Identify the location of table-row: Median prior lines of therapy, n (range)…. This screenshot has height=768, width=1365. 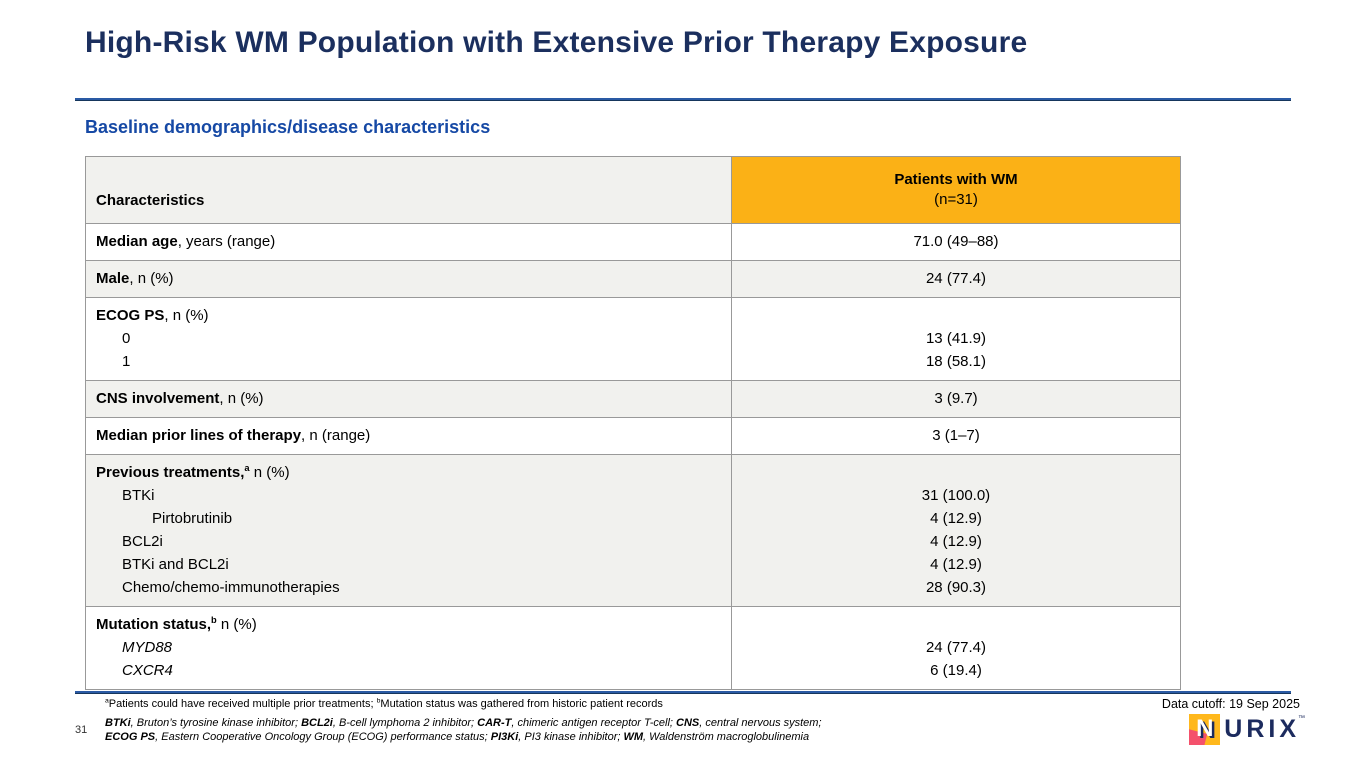
(633, 436).